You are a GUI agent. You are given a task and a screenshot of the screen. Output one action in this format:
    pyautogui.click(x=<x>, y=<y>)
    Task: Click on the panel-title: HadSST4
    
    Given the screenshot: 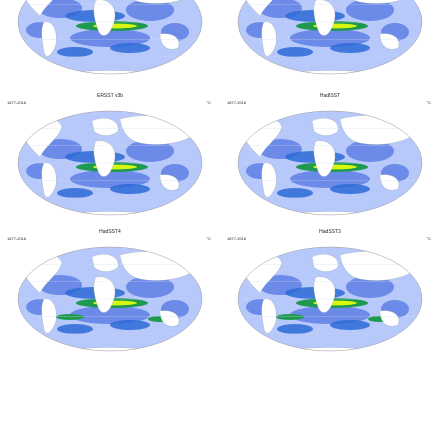 What is the action you would take?
    pyautogui.click(x=110, y=232)
    